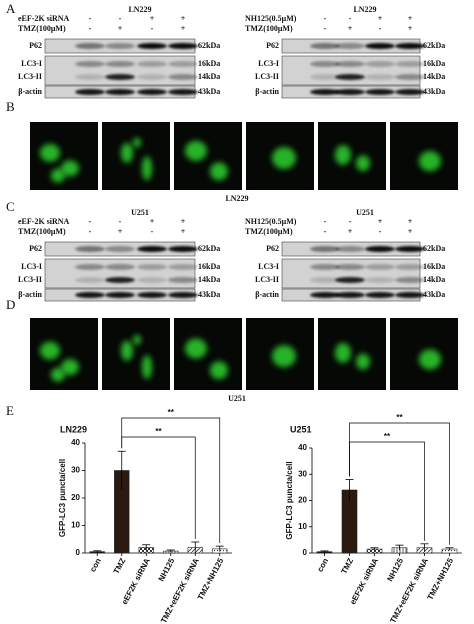 This screenshot has width=474, height=624. Describe the element at coordinates (211, 578) in the screenshot. I see `x-tick-label: TMZ+NH125` at that location.